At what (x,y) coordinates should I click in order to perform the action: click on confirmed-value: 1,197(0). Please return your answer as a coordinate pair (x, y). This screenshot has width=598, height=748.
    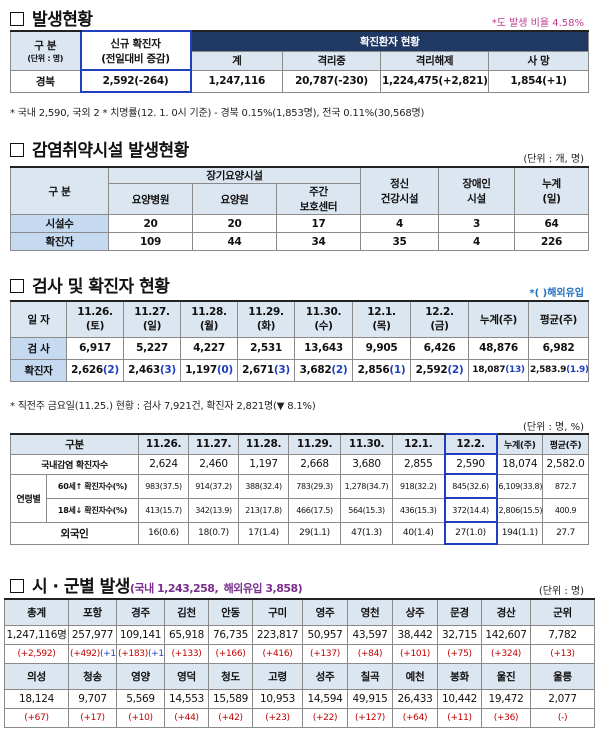
    Looking at the image, I should click on (209, 370).